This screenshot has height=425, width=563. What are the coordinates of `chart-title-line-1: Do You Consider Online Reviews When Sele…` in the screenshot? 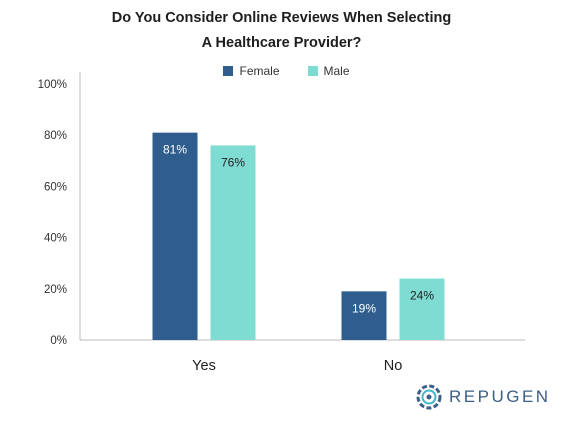 It's located at (281, 18).